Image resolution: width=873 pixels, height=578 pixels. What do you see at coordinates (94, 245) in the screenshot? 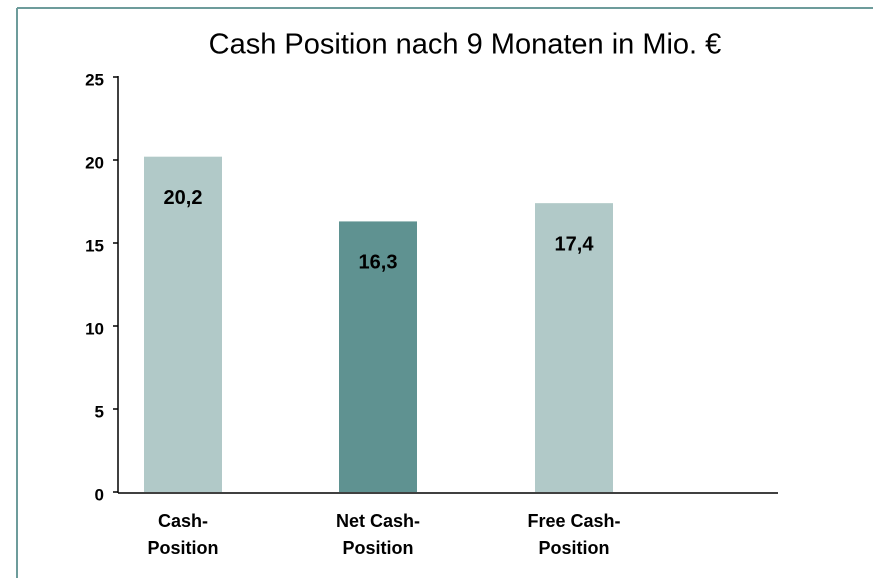
I see `y-tick-label: 15` at bounding box center [94, 245].